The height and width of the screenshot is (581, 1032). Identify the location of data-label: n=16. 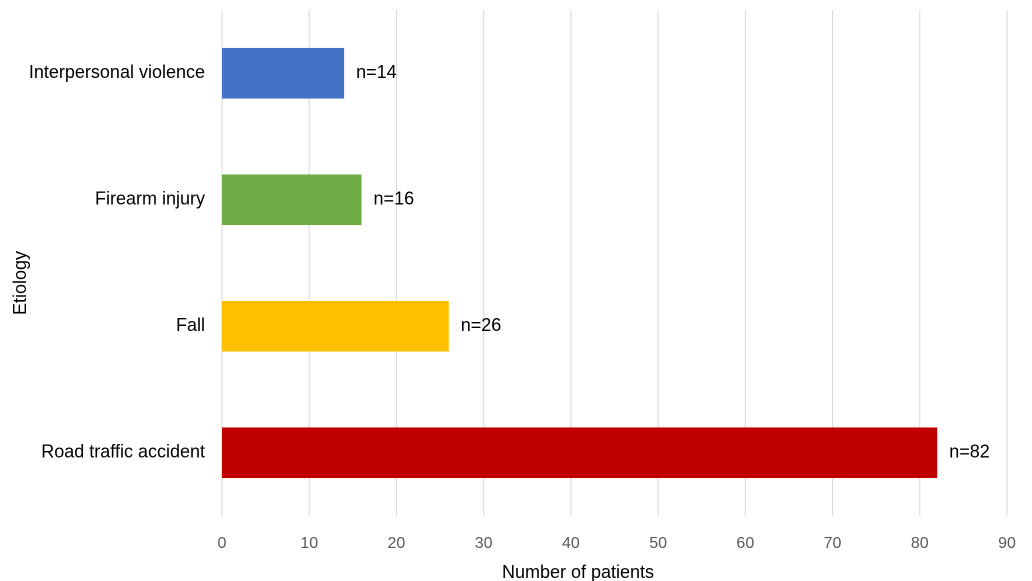
(394, 199).